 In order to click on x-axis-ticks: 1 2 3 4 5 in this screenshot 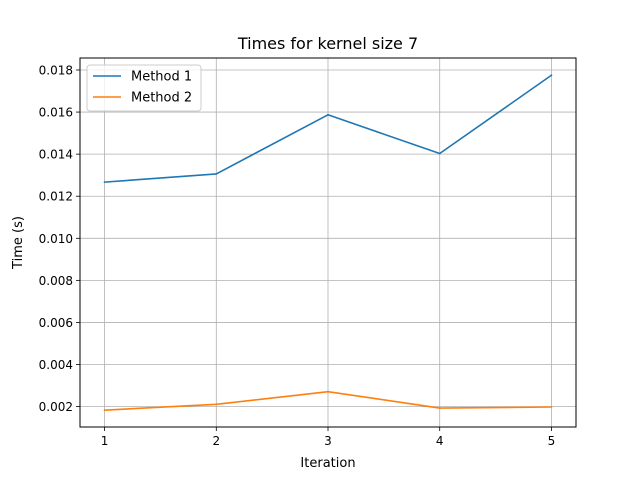, I will do `click(328, 437)`.